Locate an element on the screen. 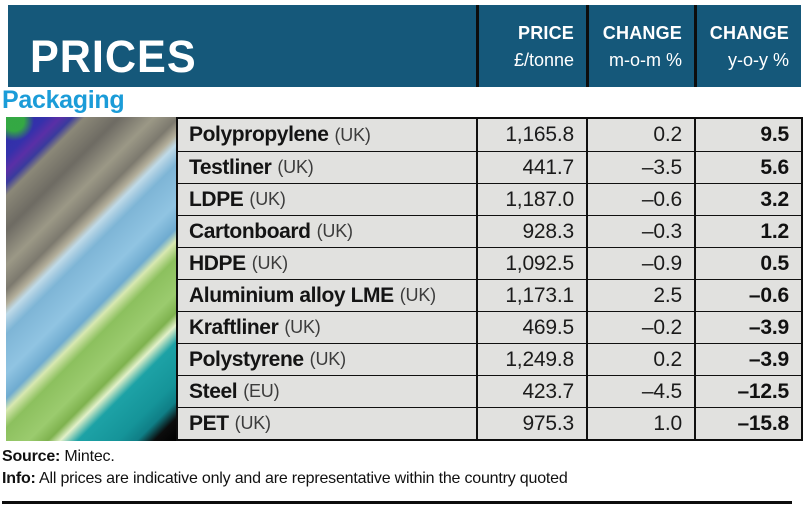  commodity-cell: HDPE (UK) is located at coordinates (327, 263).